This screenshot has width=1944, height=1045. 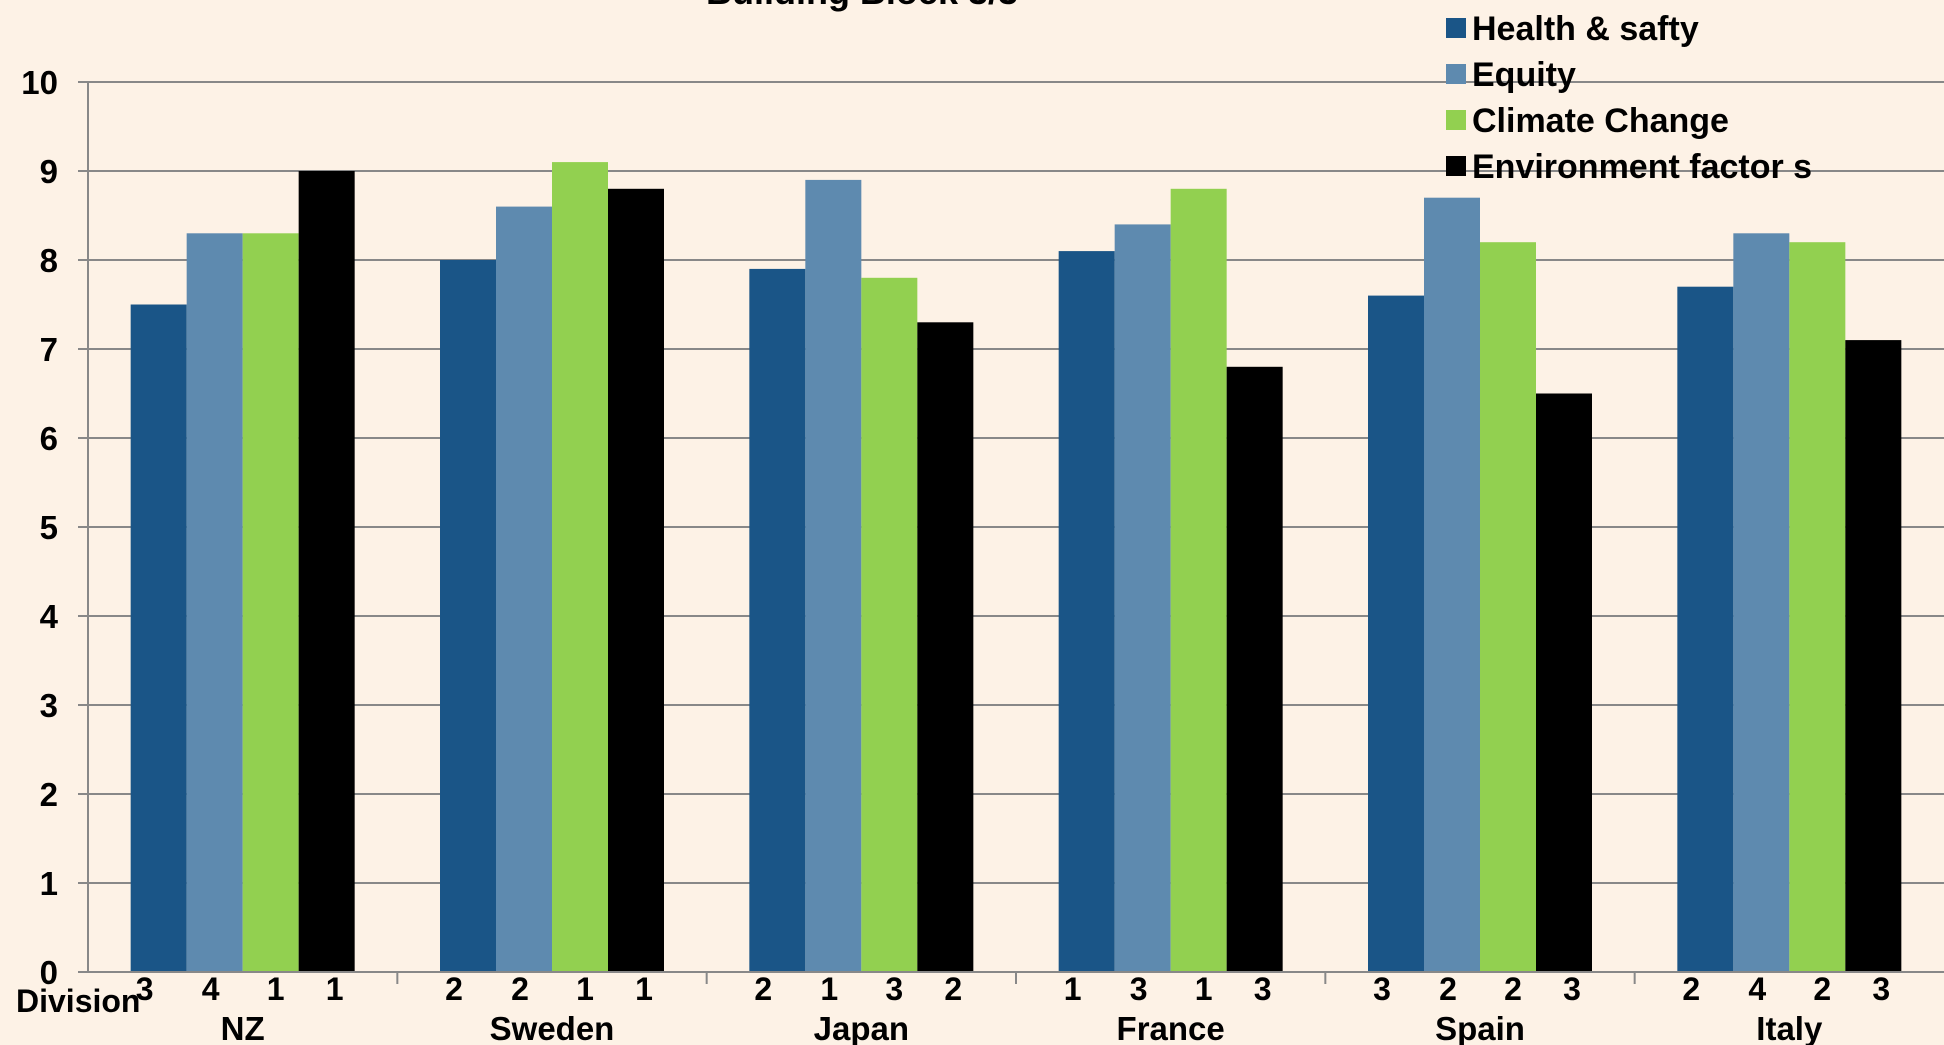 What do you see at coordinates (49, 705) in the screenshot?
I see `y-tick-label: 3` at bounding box center [49, 705].